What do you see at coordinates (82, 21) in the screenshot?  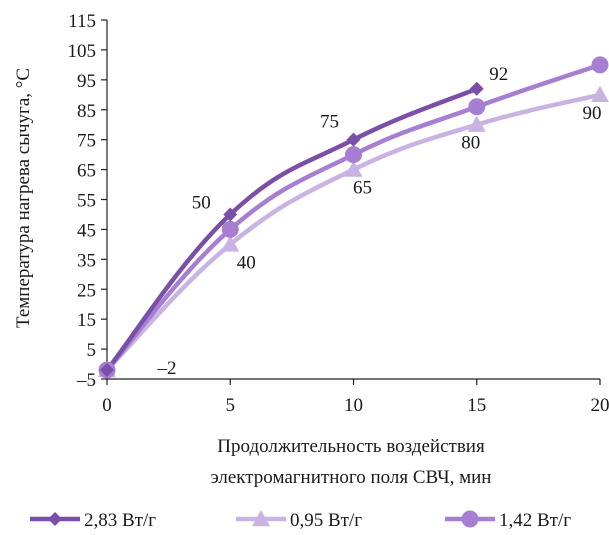 I see `y-tick-label: 115` at bounding box center [82, 21].